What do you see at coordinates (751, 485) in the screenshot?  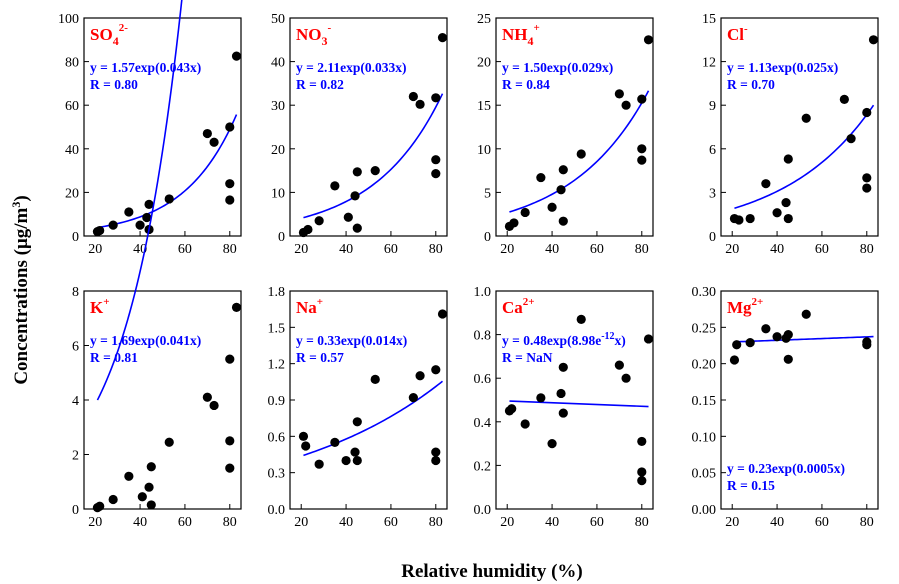 I see `correlation-r: R = 0.15` at bounding box center [751, 485].